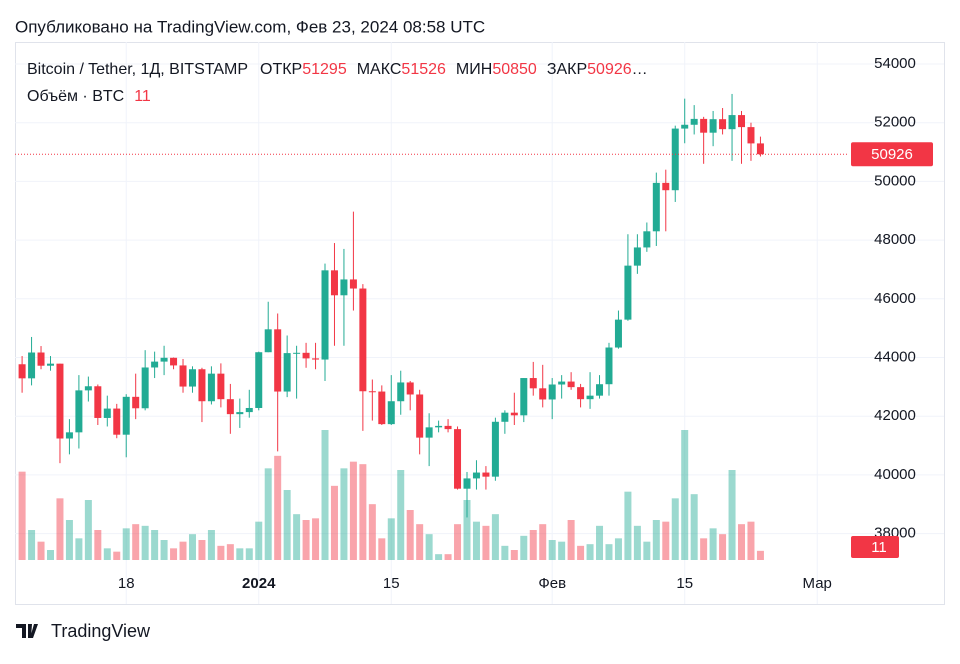 This screenshot has height=664, width=960. What do you see at coordinates (567, 69) in the screenshot?
I see `ohlc-label: ЗАКР` at bounding box center [567, 69].